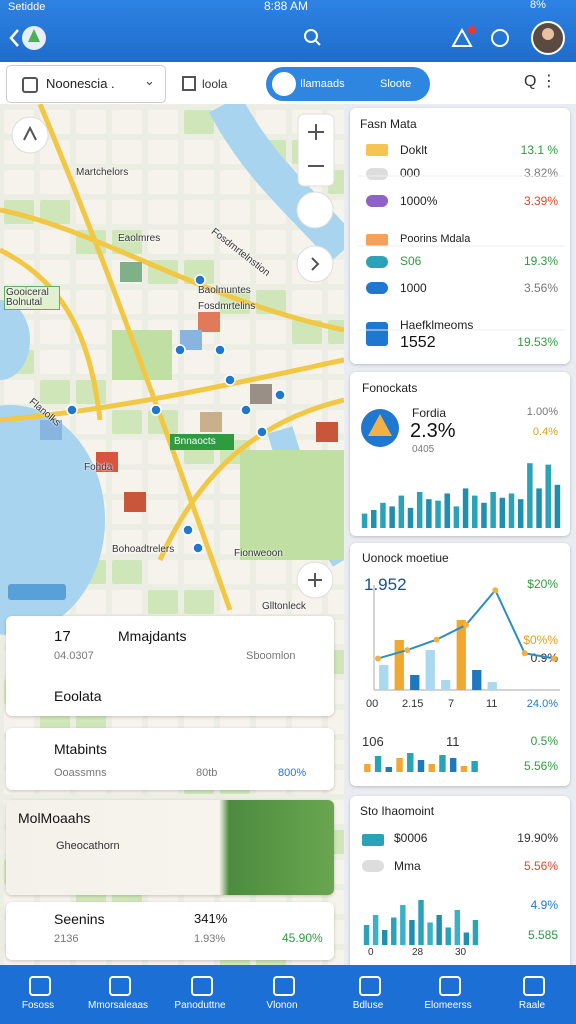 This screenshot has width=576, height=1024. What do you see at coordinates (322, 84) in the screenshot?
I see `tab-label: Ilamaads` at bounding box center [322, 84].